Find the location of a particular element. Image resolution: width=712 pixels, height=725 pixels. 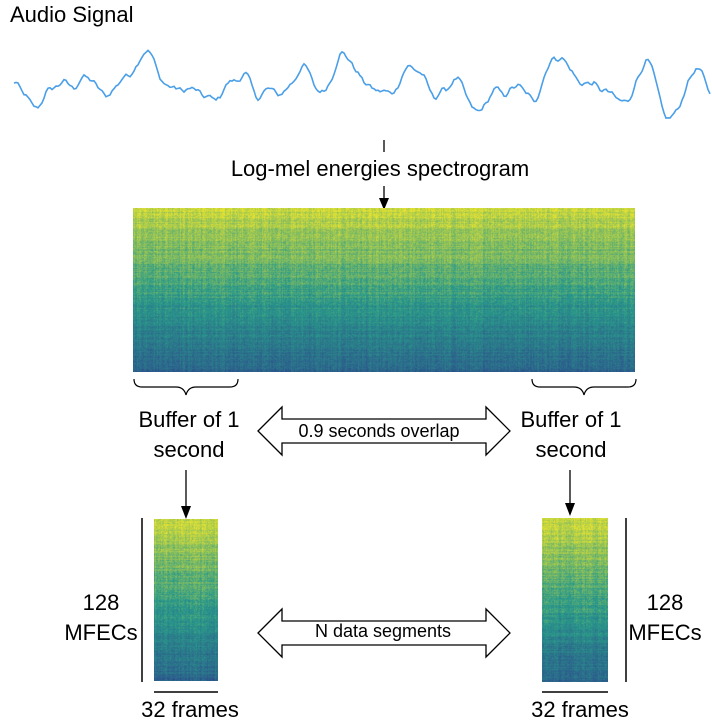

right-buffer-line1: Buffer of 1 is located at coordinates (571, 419).